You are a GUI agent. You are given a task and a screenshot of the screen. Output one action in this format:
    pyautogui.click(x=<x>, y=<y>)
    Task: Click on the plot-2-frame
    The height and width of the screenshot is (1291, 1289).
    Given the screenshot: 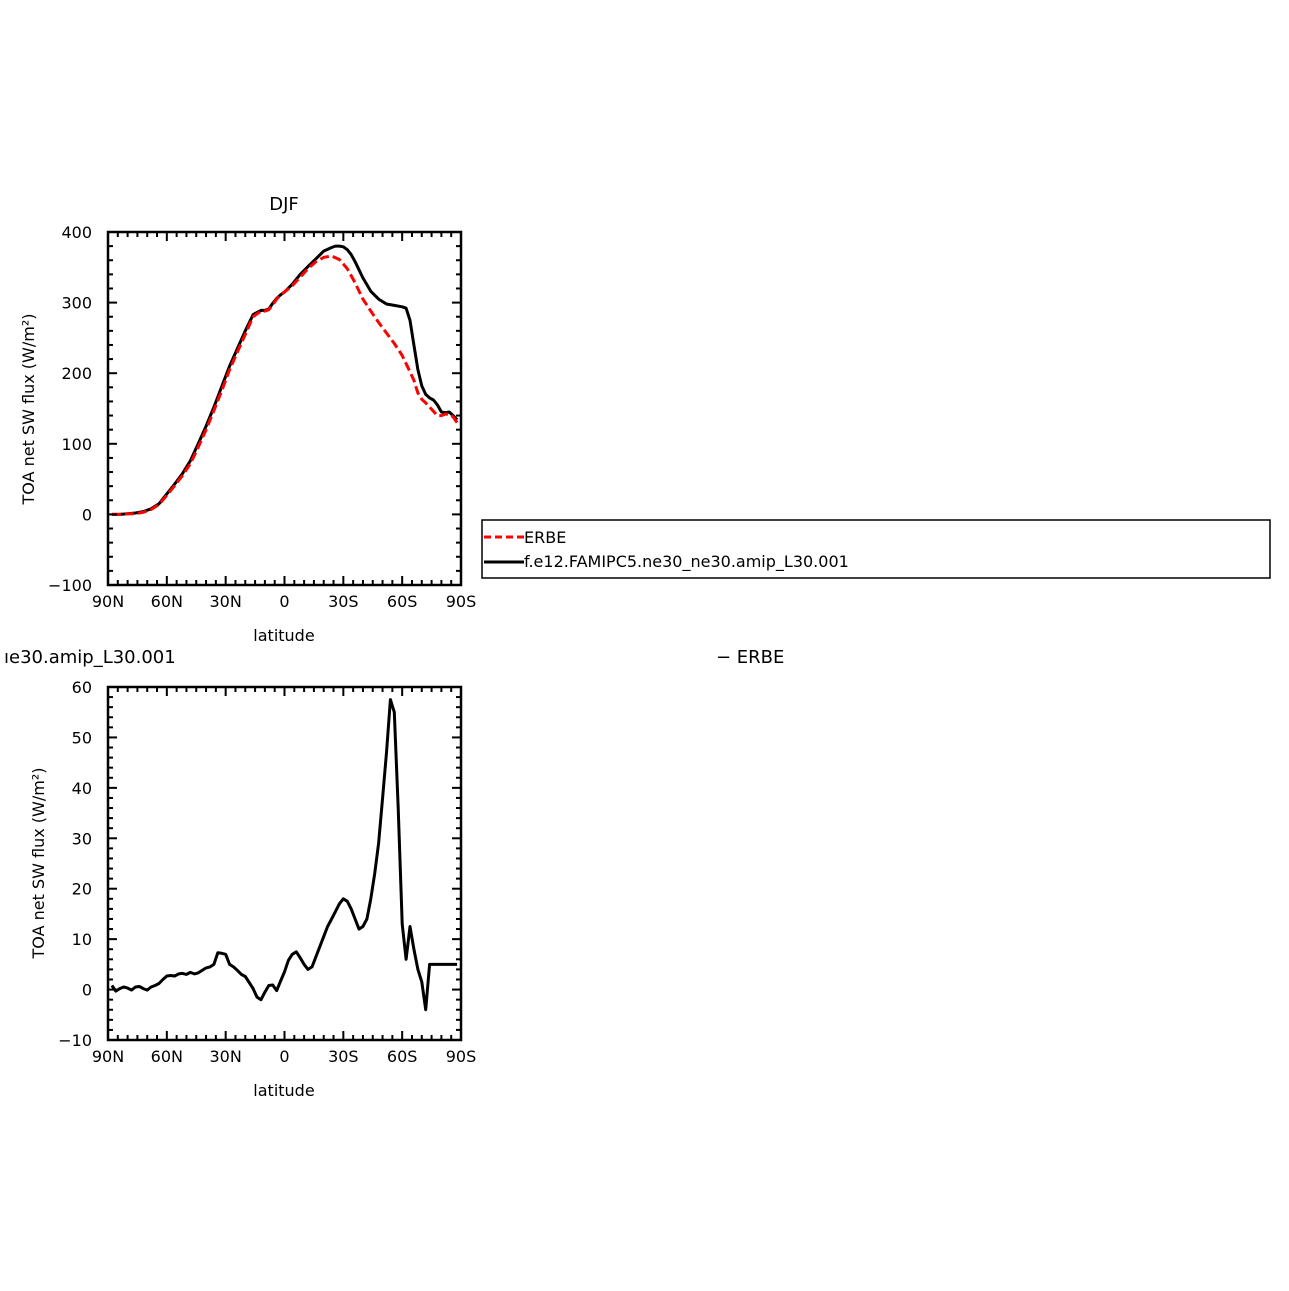 What is the action you would take?
    pyautogui.click(x=284, y=863)
    